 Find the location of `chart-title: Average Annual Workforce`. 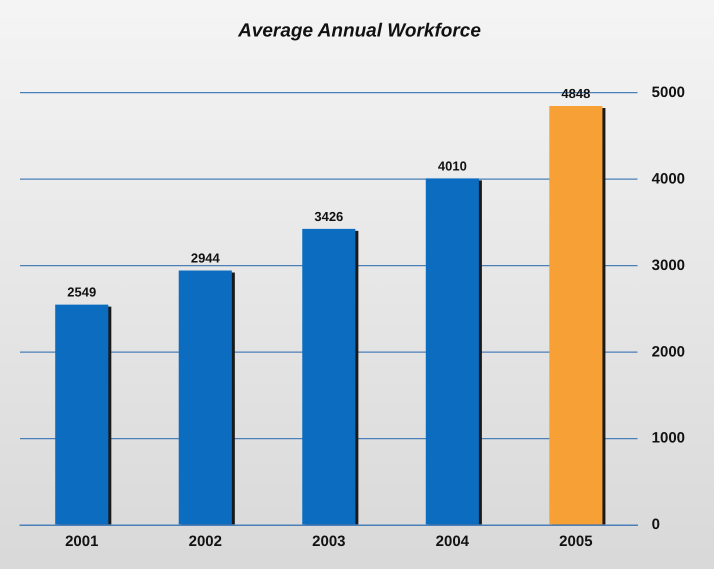

chart-title: Average Annual Workforce is located at coordinates (359, 31).